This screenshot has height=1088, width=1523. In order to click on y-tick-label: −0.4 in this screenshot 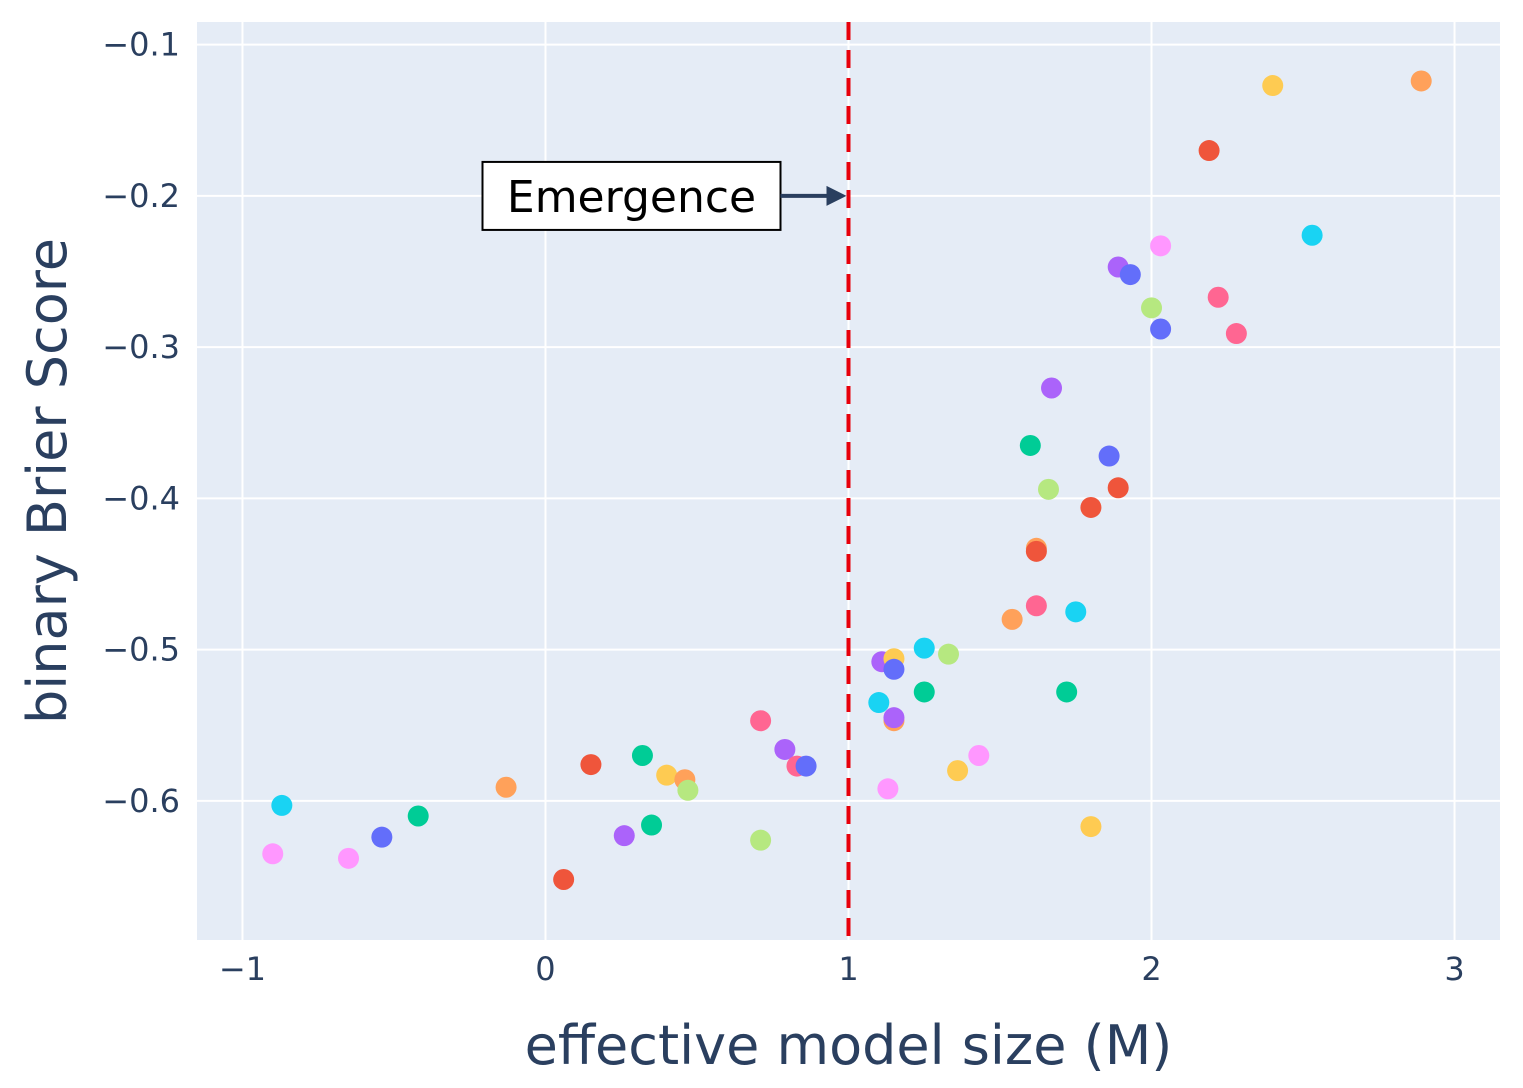, I will do `click(141, 498)`.